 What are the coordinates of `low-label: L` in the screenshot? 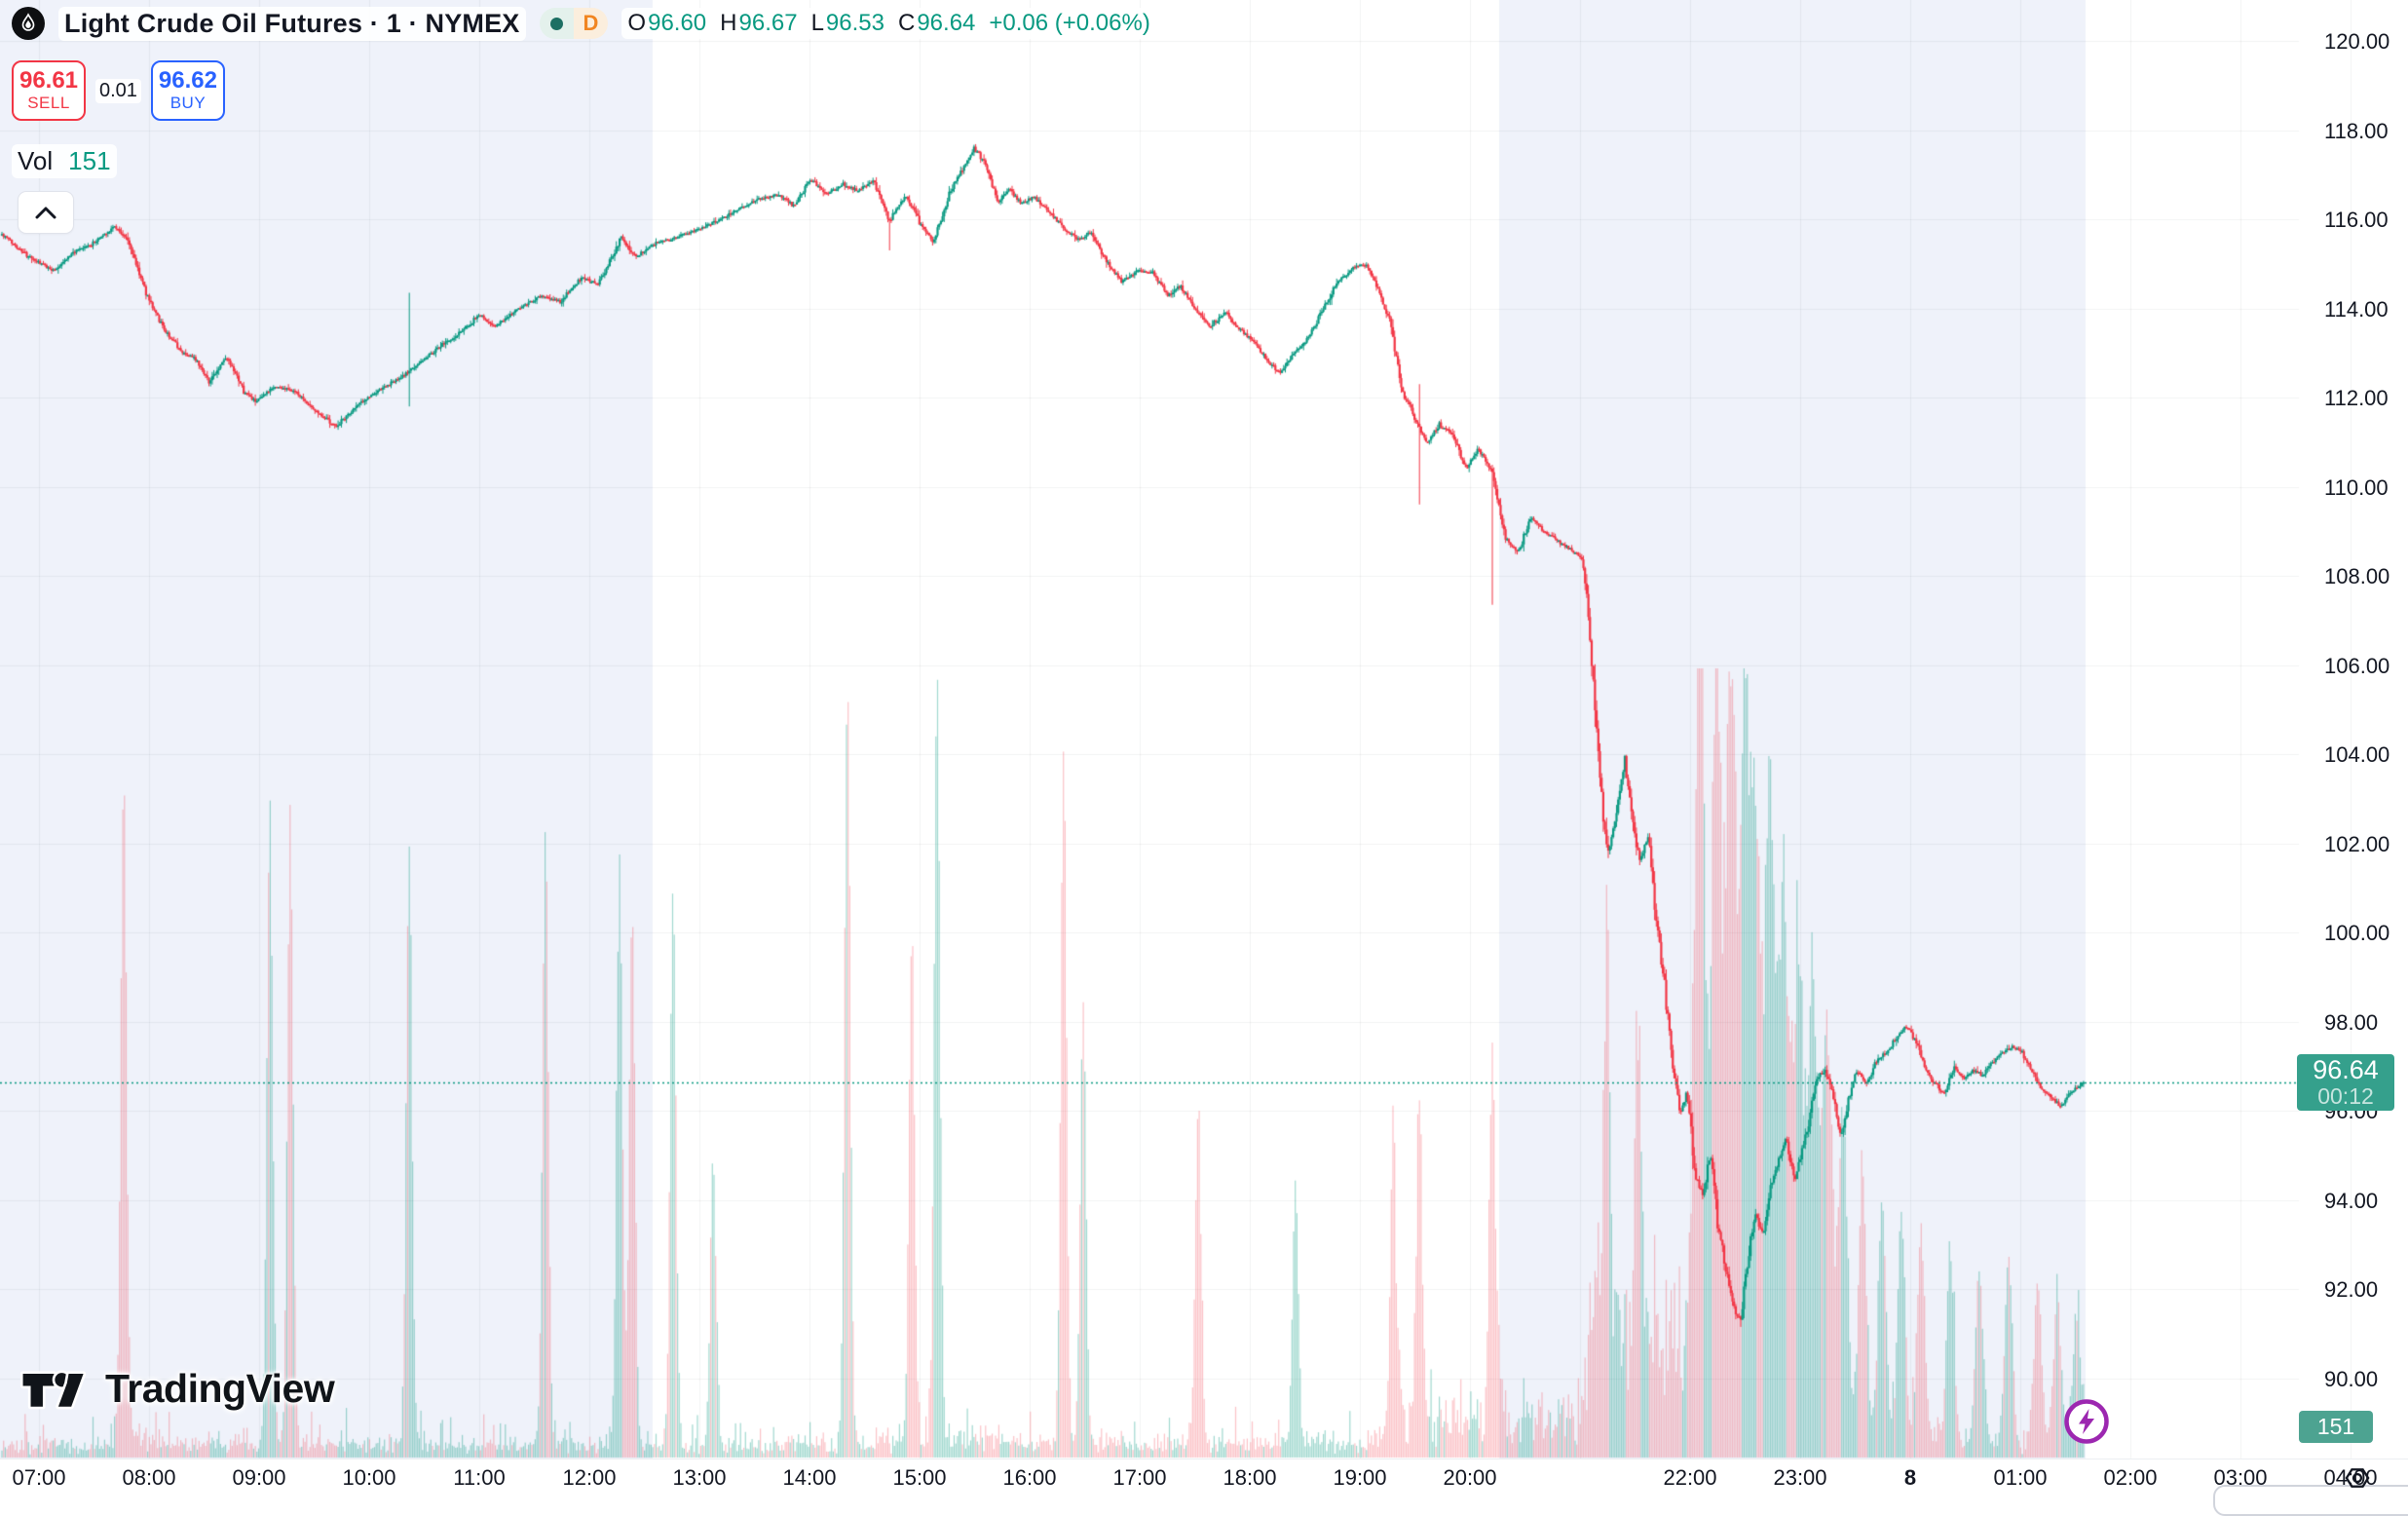 It's located at (817, 23).